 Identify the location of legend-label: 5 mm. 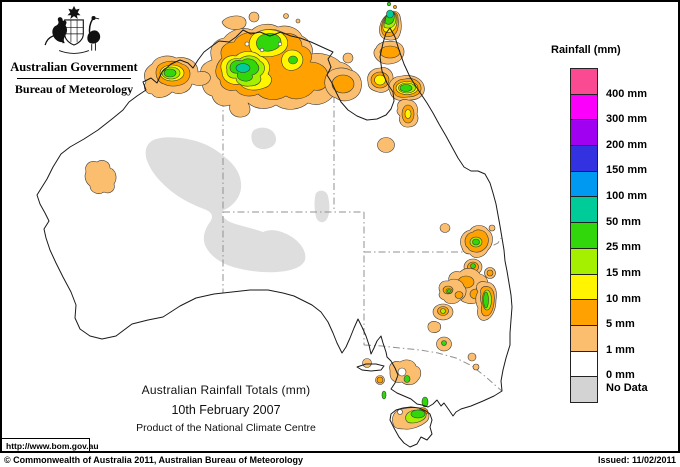
(620, 324).